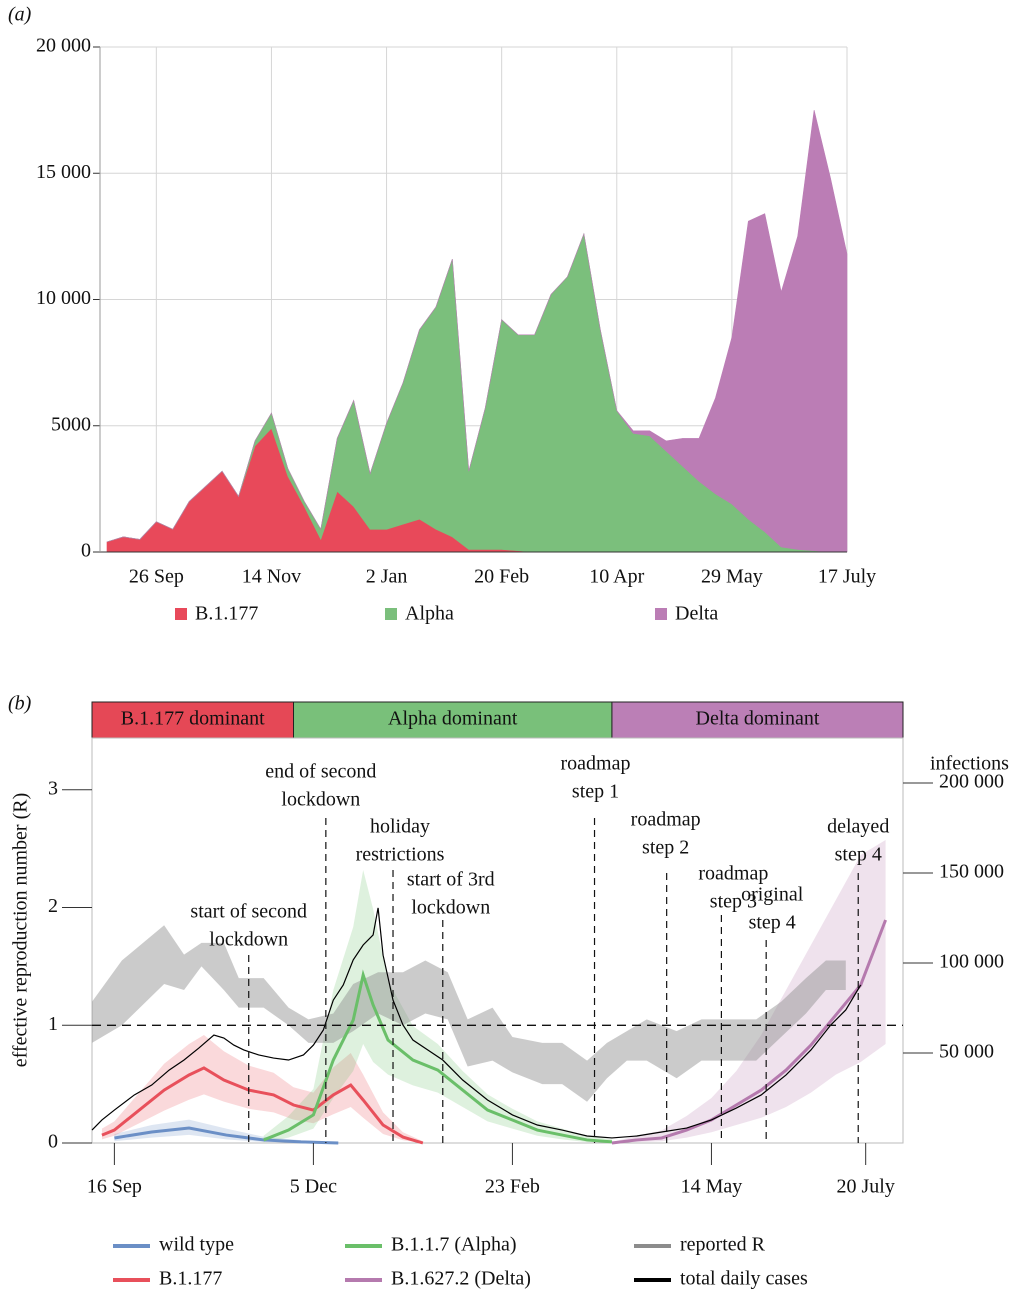  Describe the element at coordinates (53, 788) in the screenshot. I see `y-tick-label: 3` at that location.